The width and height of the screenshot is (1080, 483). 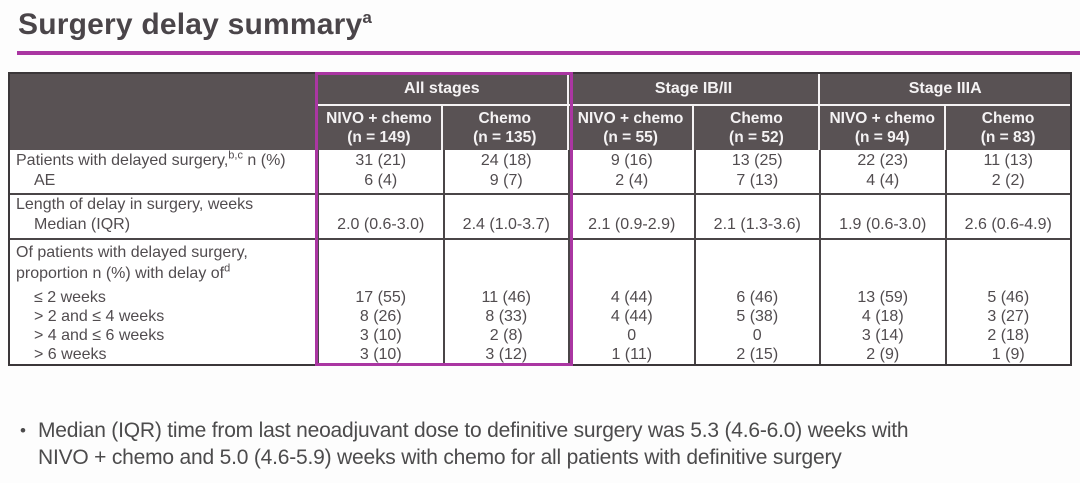 What do you see at coordinates (70, 354) in the screenshot?
I see `bin-label: > 6 weeks` at bounding box center [70, 354].